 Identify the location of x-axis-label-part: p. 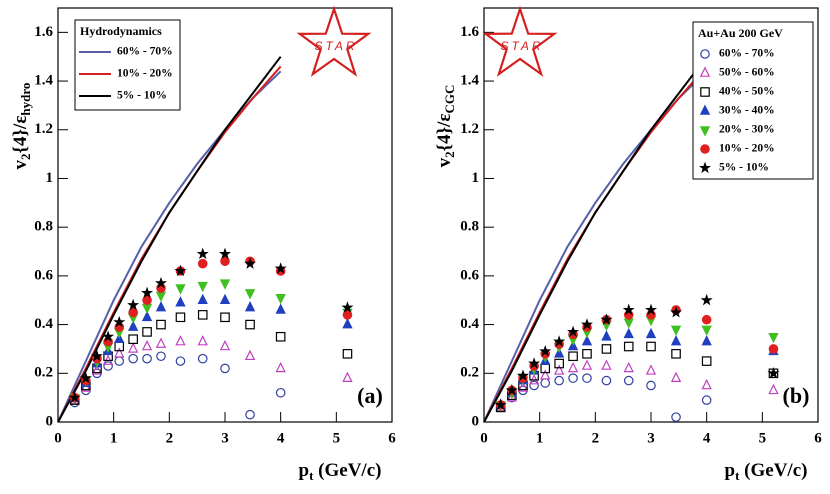
(730, 470).